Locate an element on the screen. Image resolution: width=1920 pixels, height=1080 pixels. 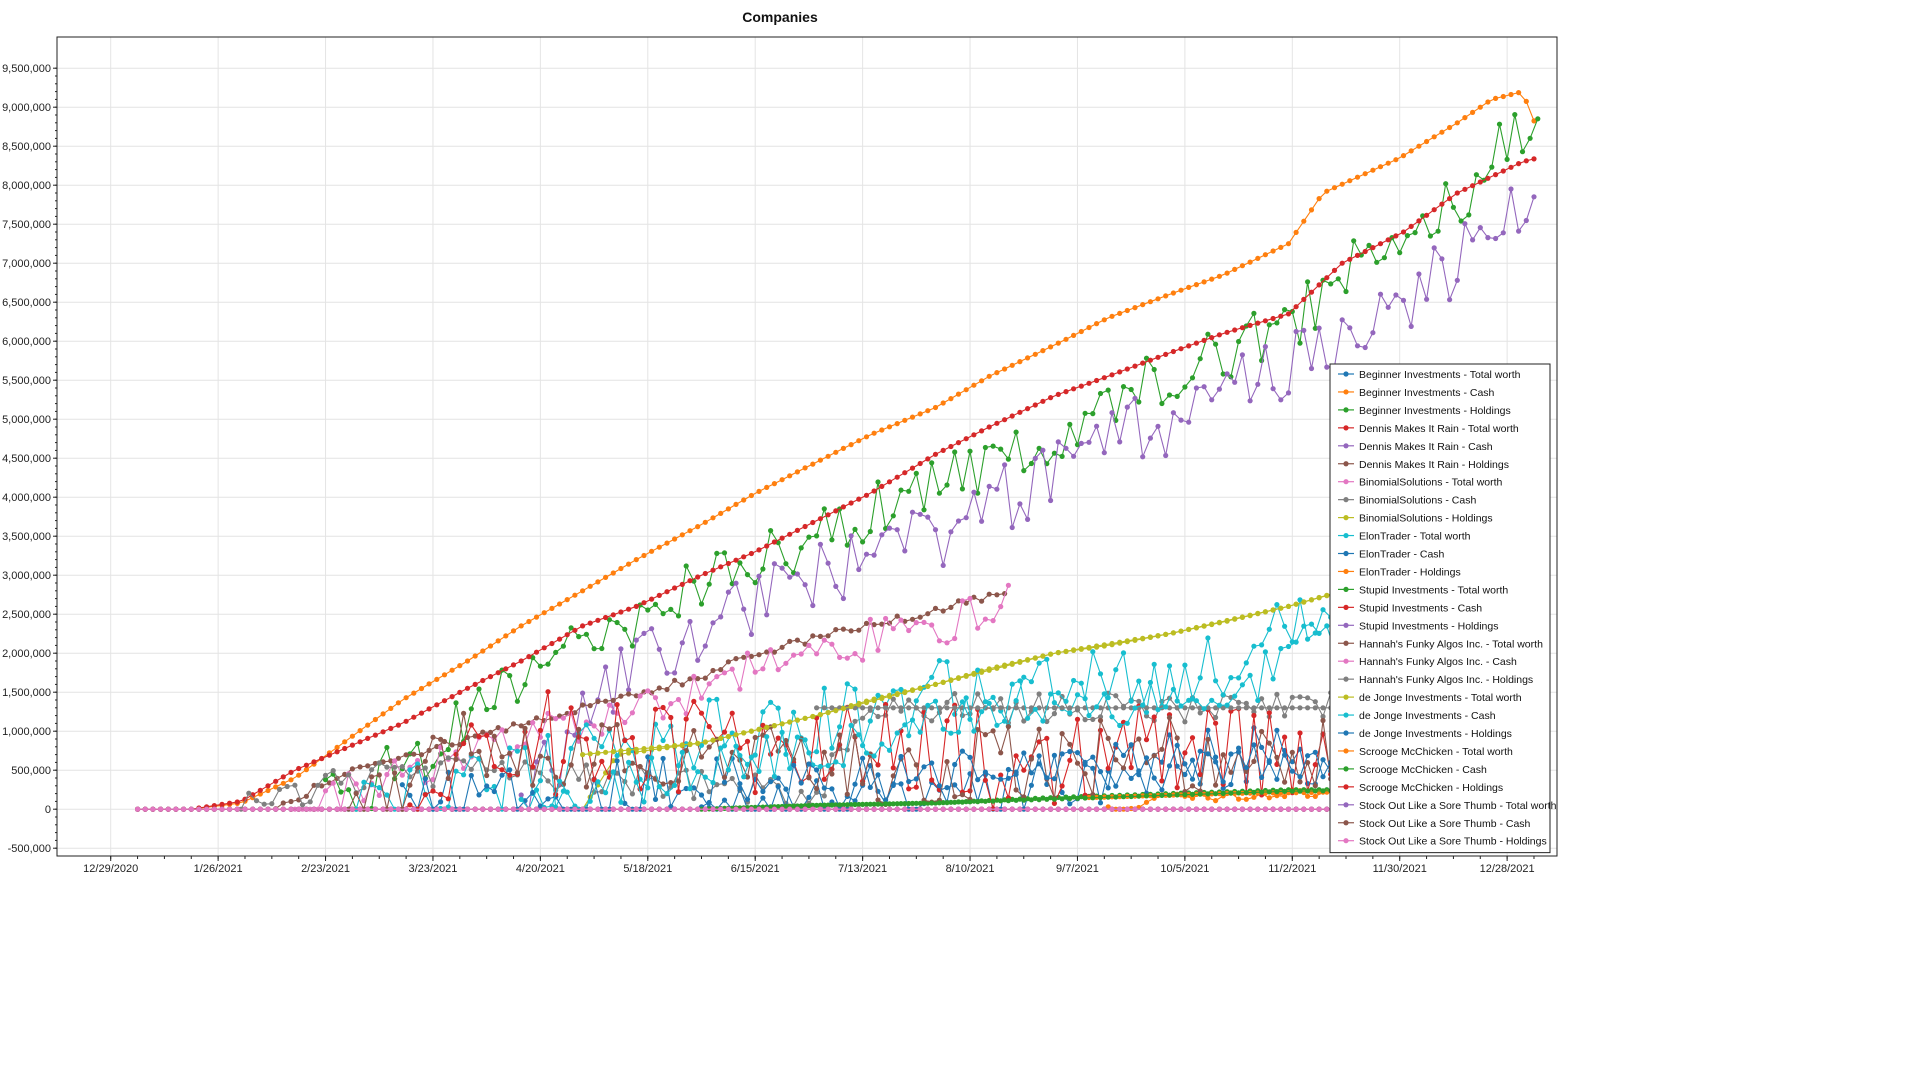
legend-label: ElonTrader - Holdings is located at coordinates (1410, 572).